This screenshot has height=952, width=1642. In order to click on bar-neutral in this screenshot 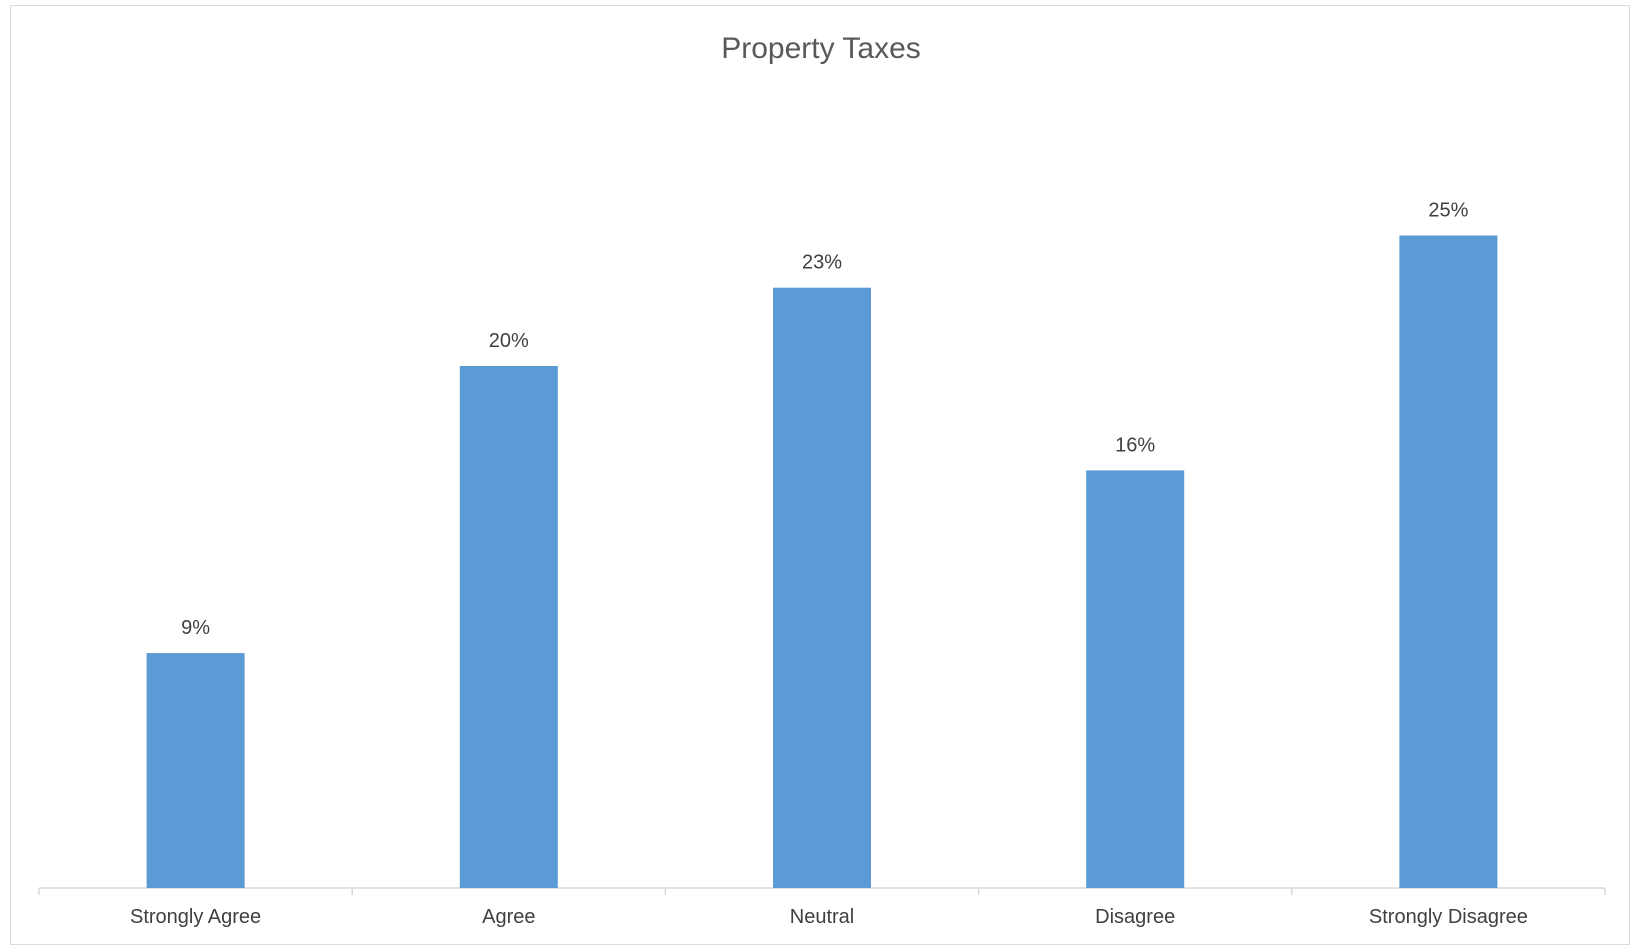, I will do `click(822, 587)`.